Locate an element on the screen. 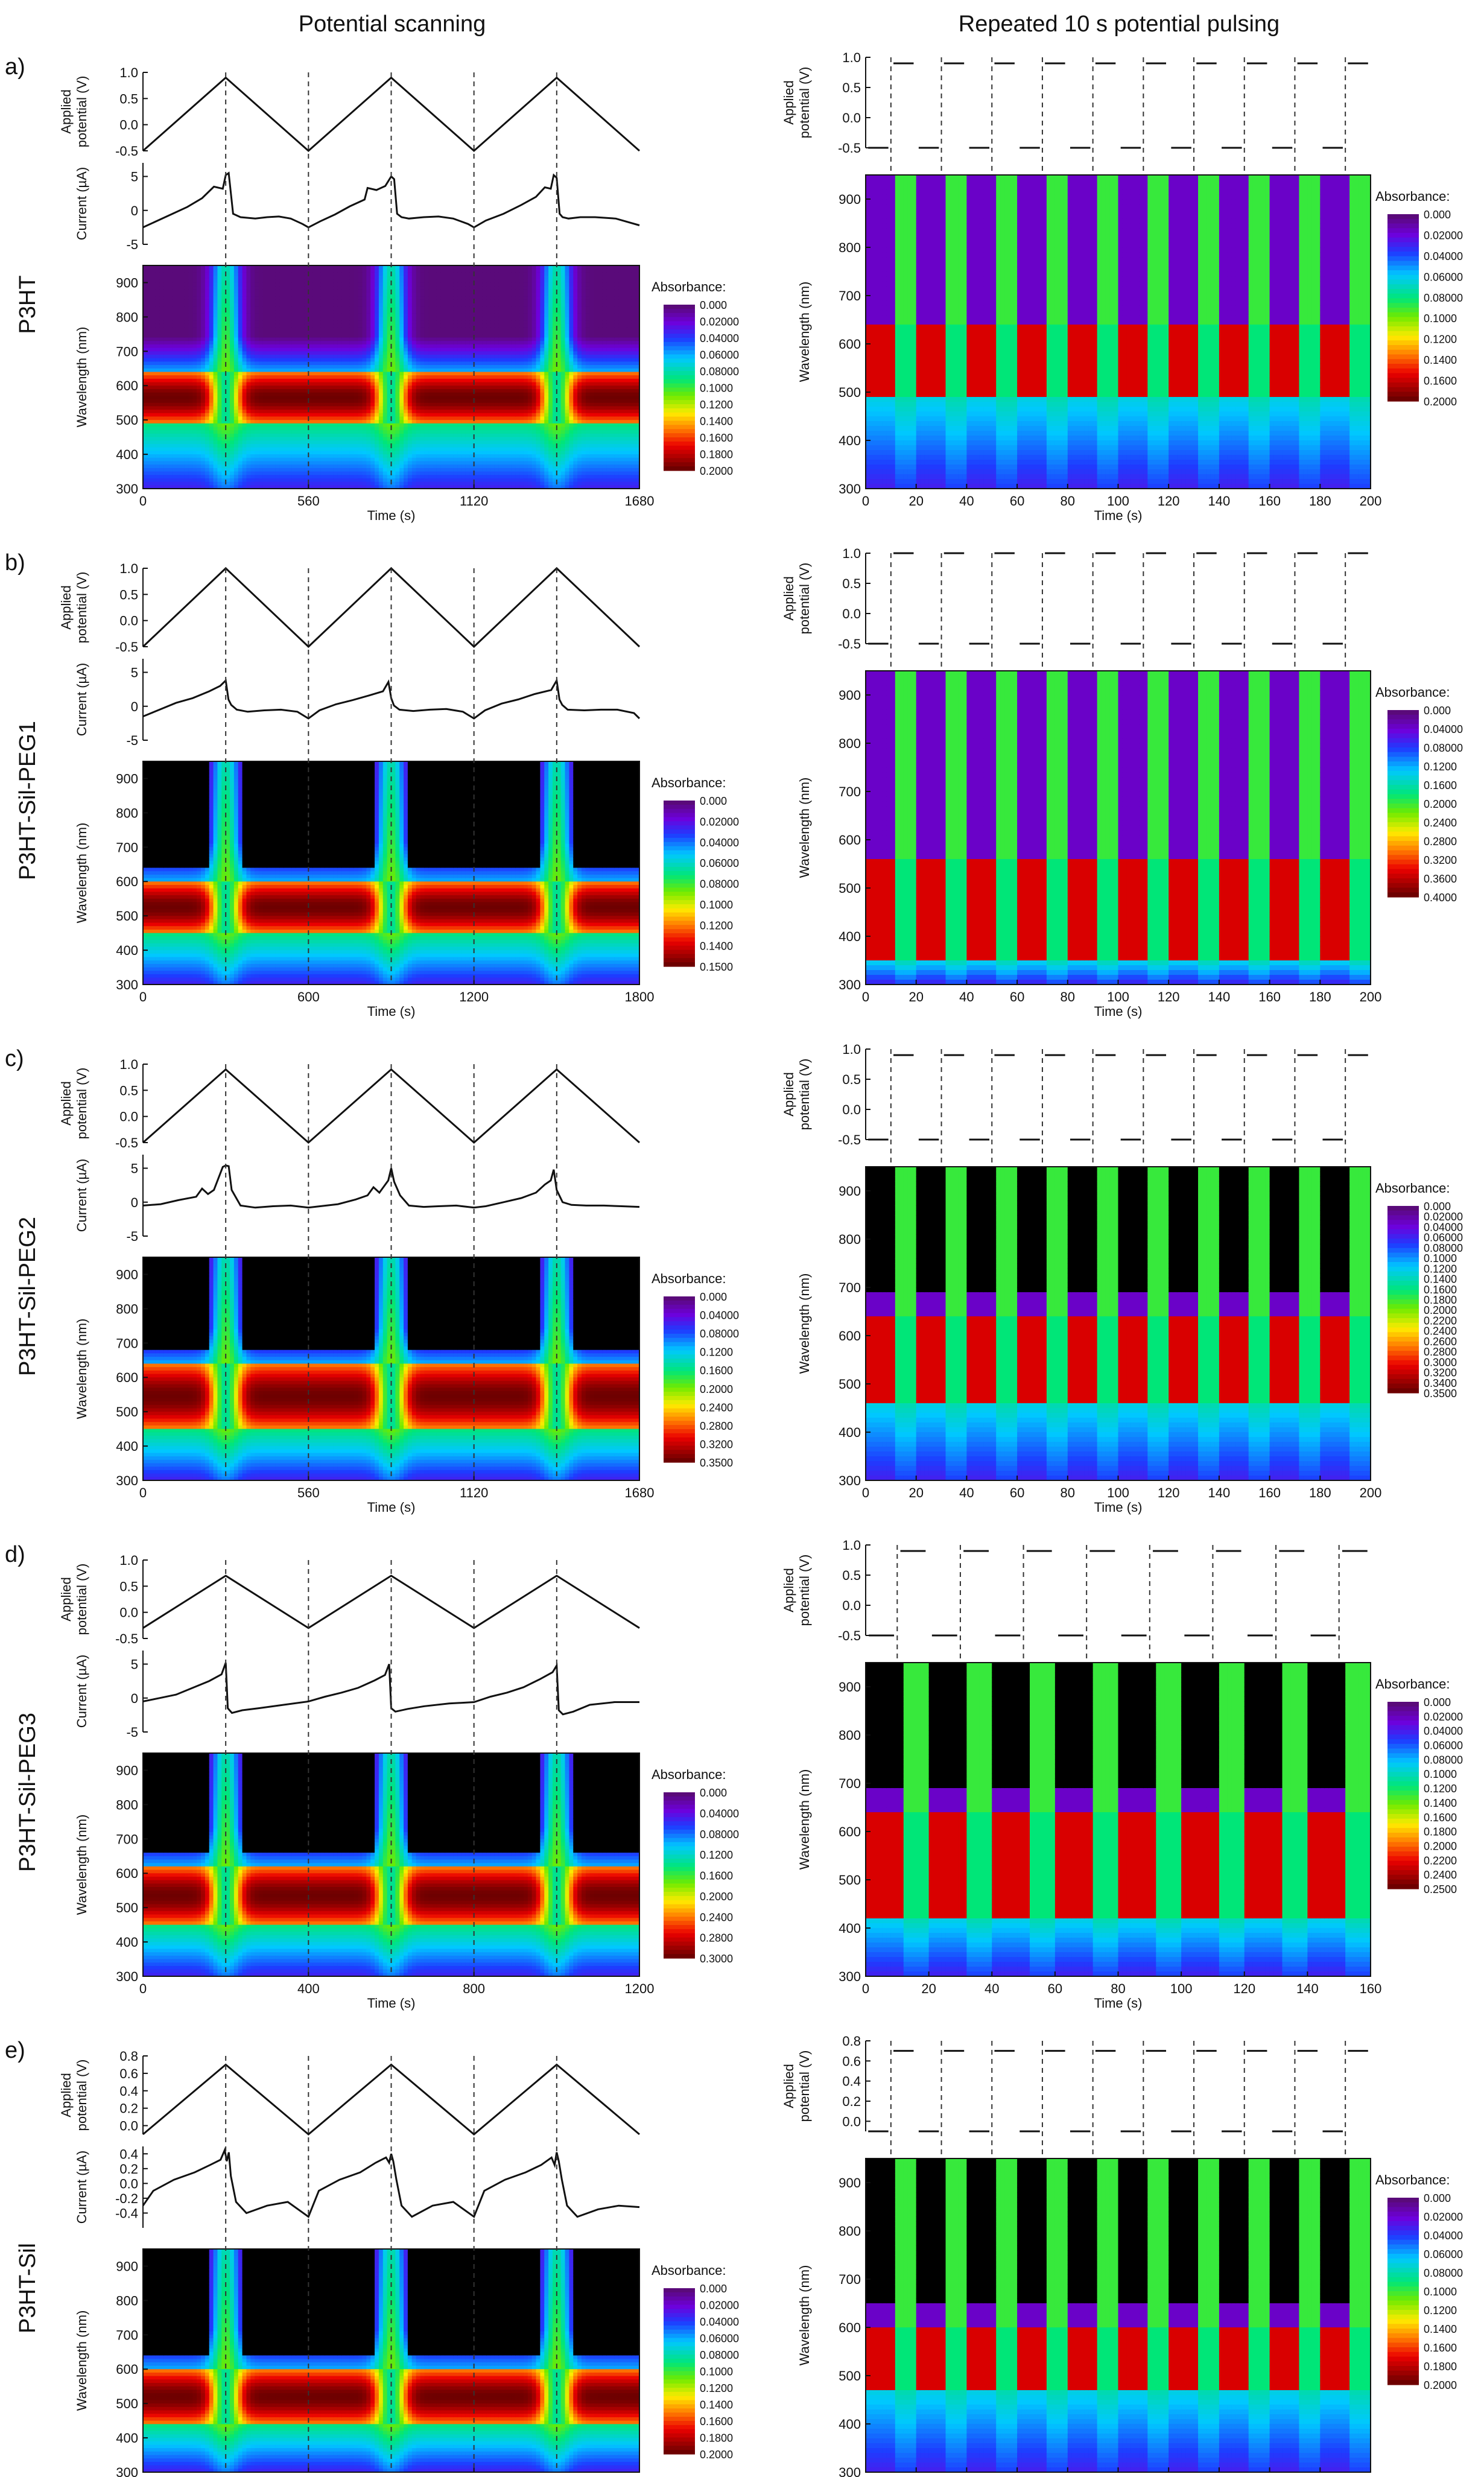 The width and height of the screenshot is (1484, 2477). current-axis-tick-label: 5 is located at coordinates (134, 177).